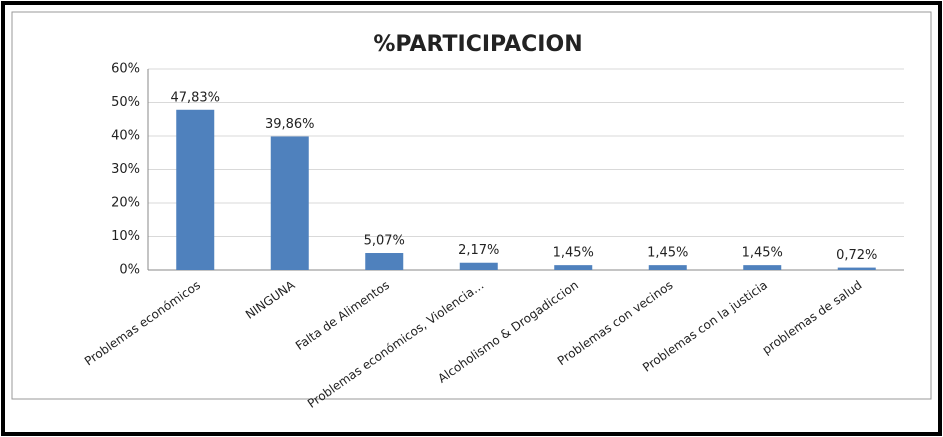 The height and width of the screenshot is (437, 943). I want to click on value-label: 5,07%, so click(384, 241).